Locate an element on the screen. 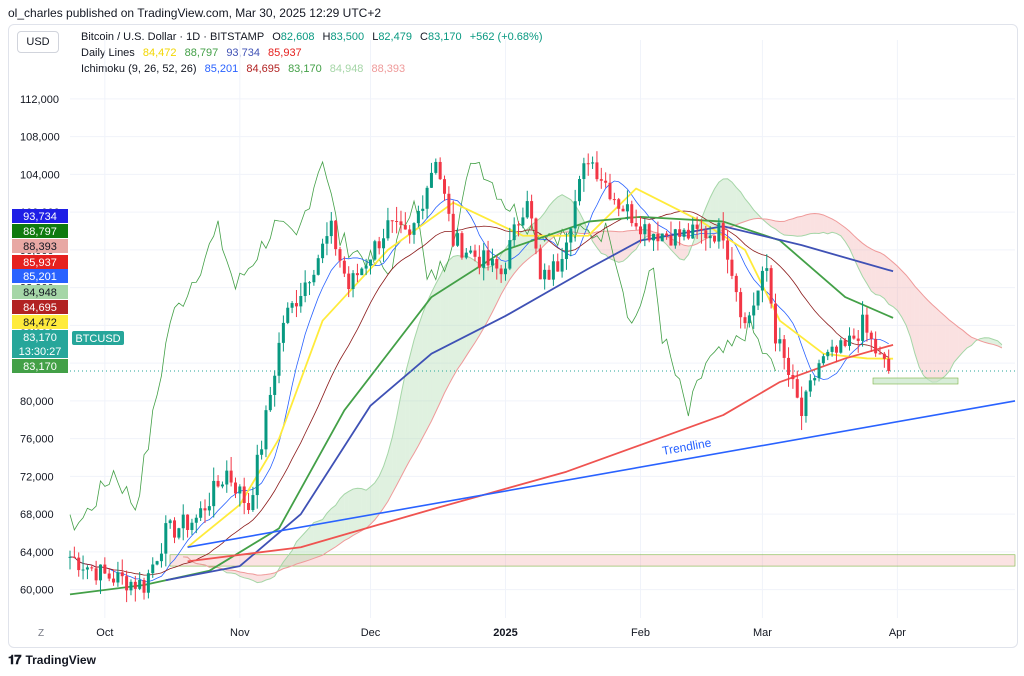  footer-brand: 𝟏𝟕 TradingView is located at coordinates (52, 660).